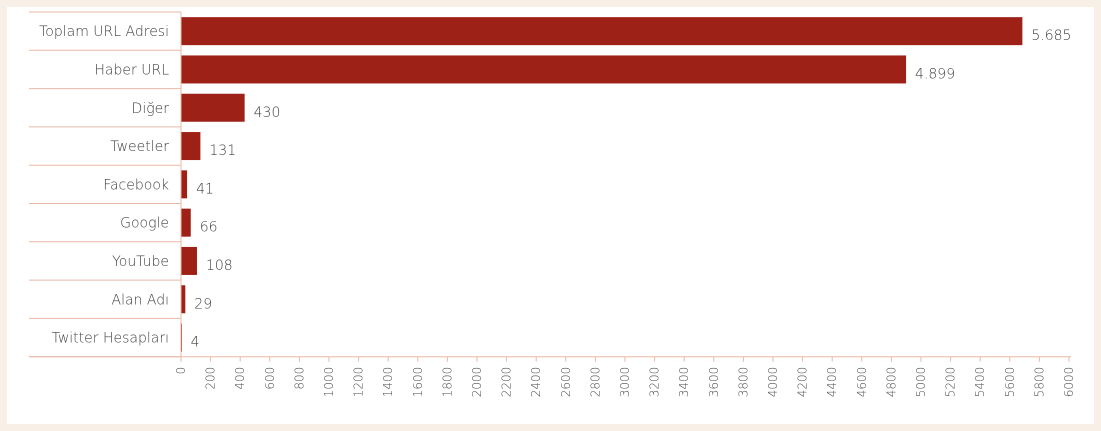 The height and width of the screenshot is (431, 1101). Describe the element at coordinates (388, 382) in the screenshot. I see `x-tick-label: 1400` at that location.